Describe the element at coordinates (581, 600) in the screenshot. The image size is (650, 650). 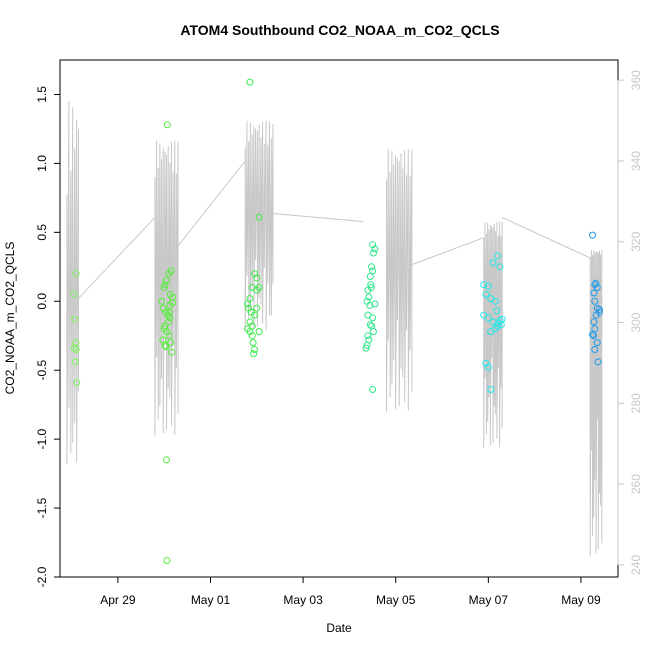
I see `x-tick-label: May 09` at that location.